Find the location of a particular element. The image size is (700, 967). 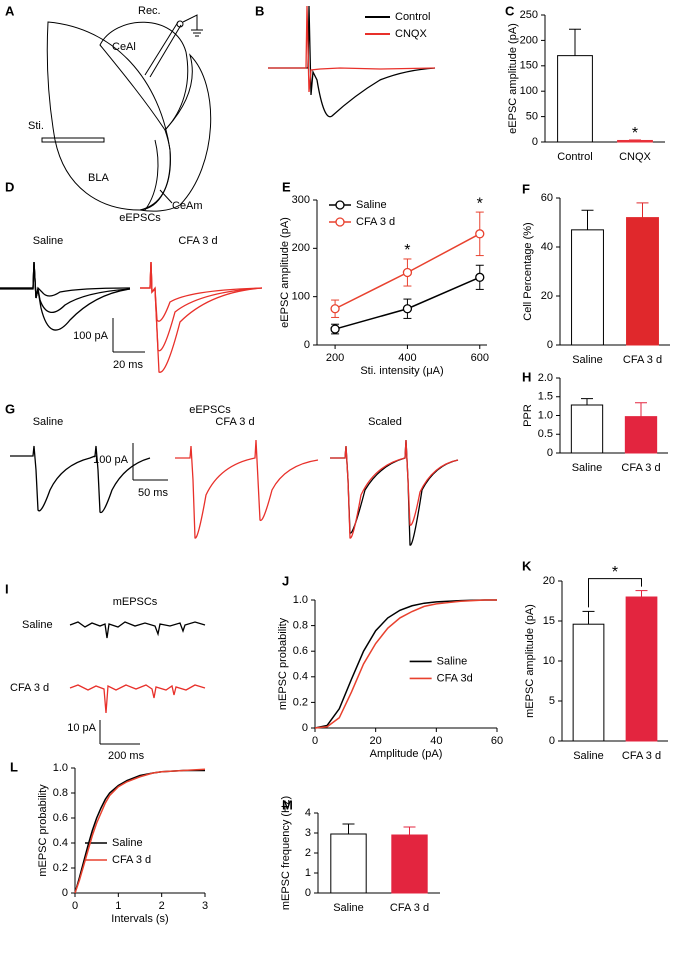

y-tick-label: 60 is located at coordinates (547, 198).